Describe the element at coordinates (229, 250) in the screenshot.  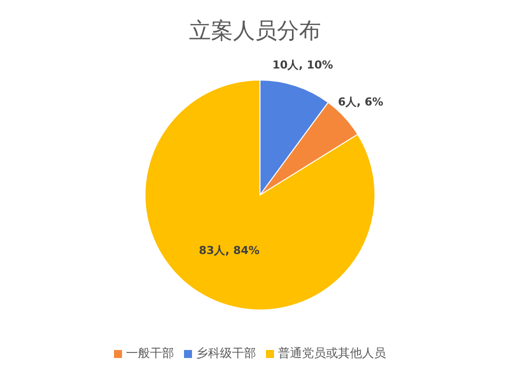
I see `data-label: 83人, 84%` at that location.